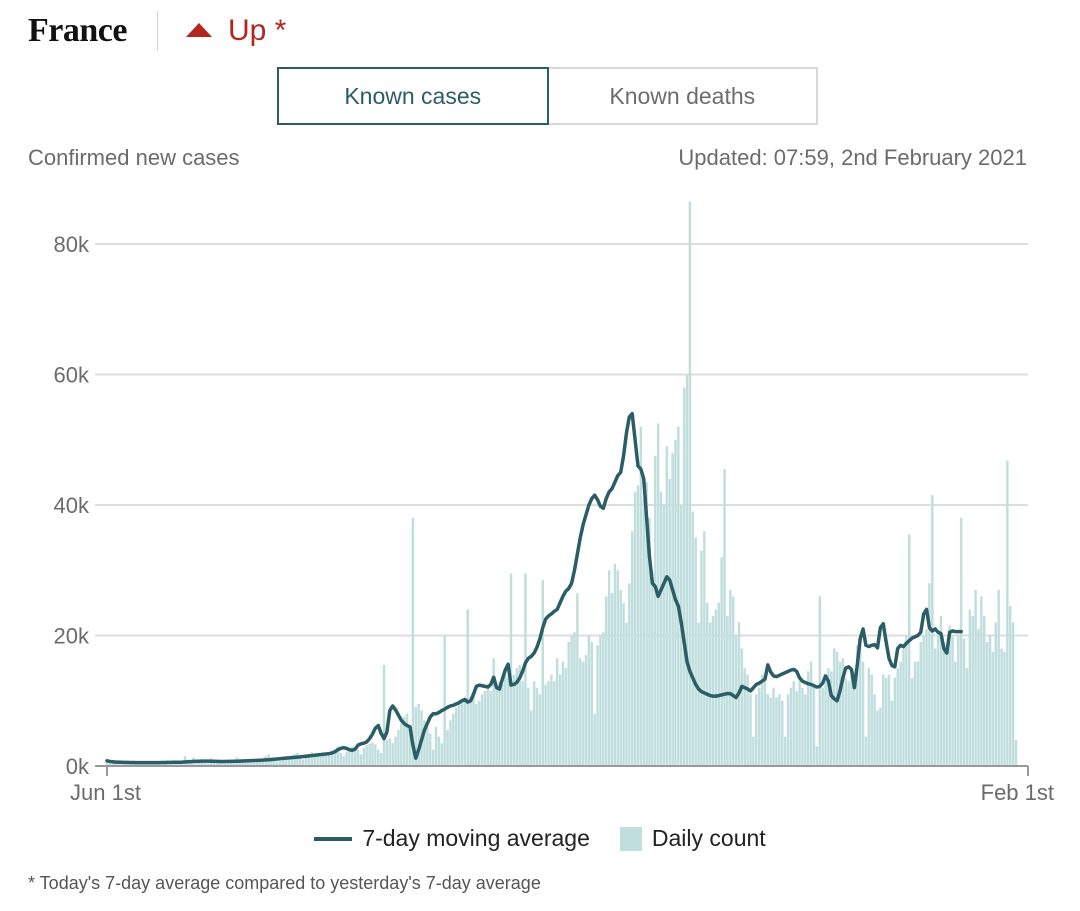 The image size is (1080, 911). Describe the element at coordinates (235, 31) in the screenshot. I see `trend-indicator: Up *` at that location.